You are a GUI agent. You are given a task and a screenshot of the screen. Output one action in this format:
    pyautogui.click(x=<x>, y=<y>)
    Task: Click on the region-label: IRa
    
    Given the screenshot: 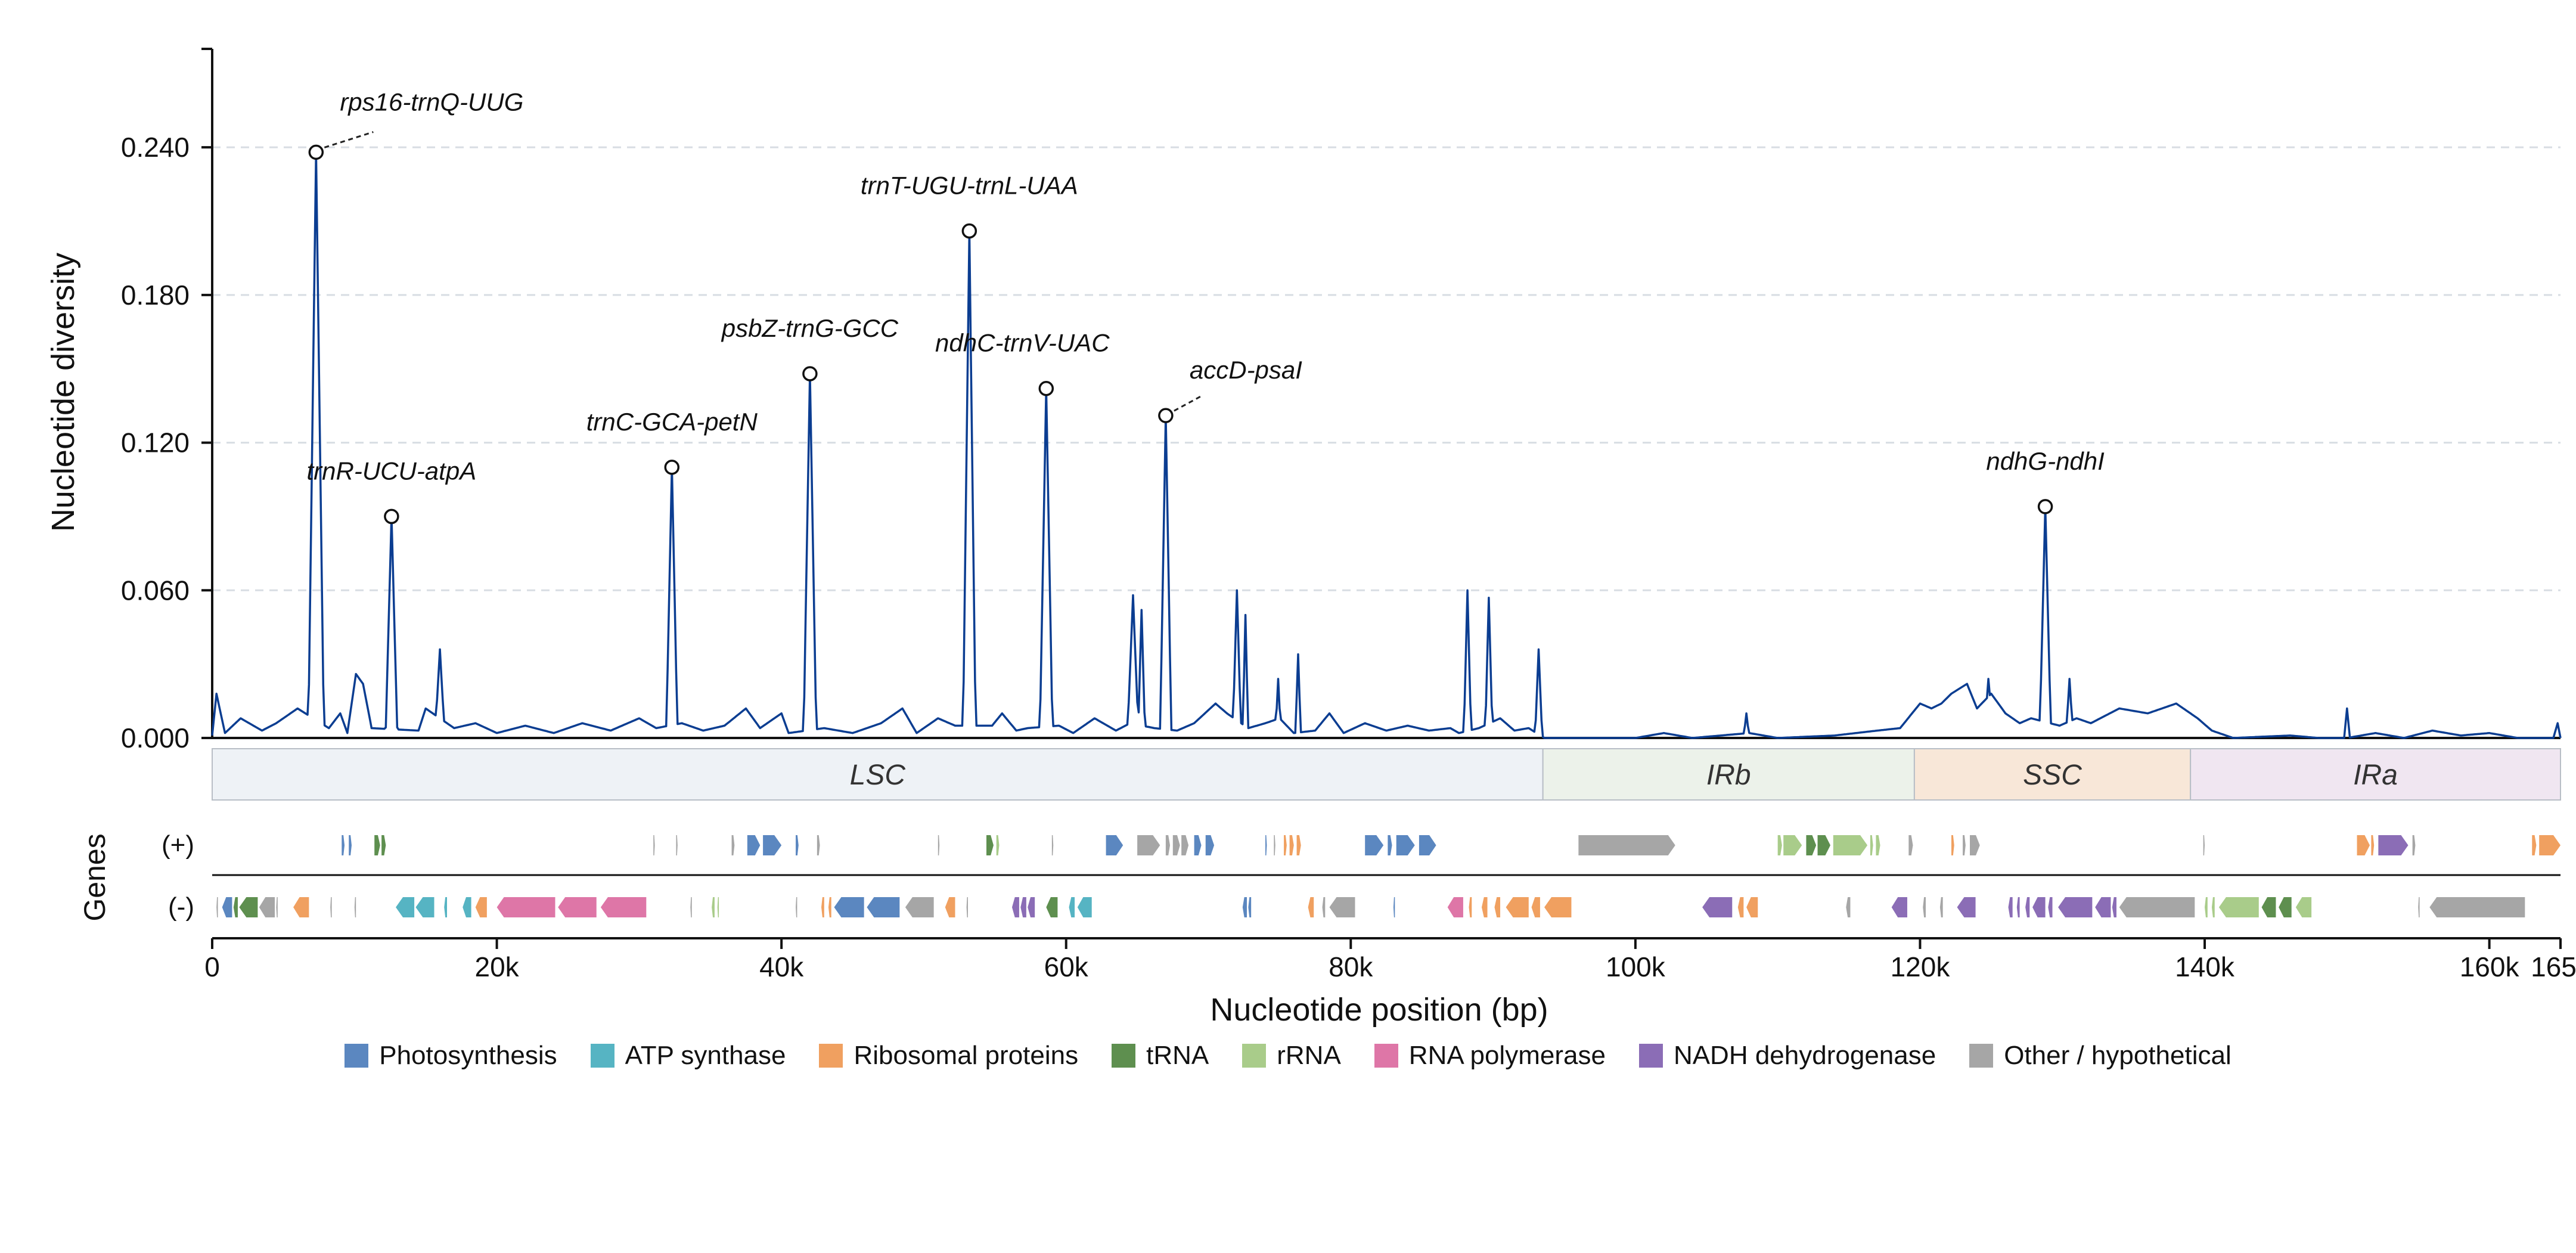 What is the action you would take?
    pyautogui.click(x=2375, y=775)
    